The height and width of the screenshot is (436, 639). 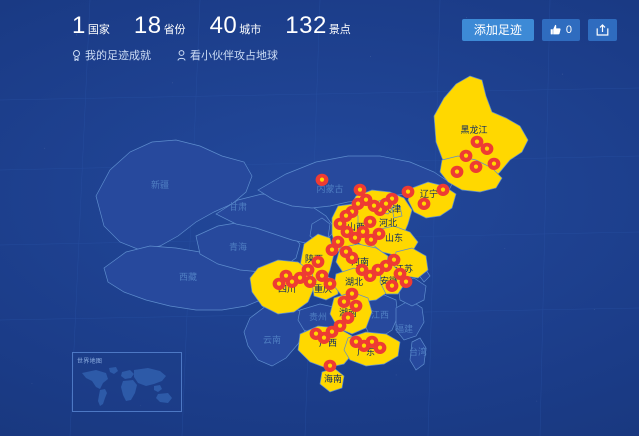 I want to click on share-icon, so click(x=602, y=30).